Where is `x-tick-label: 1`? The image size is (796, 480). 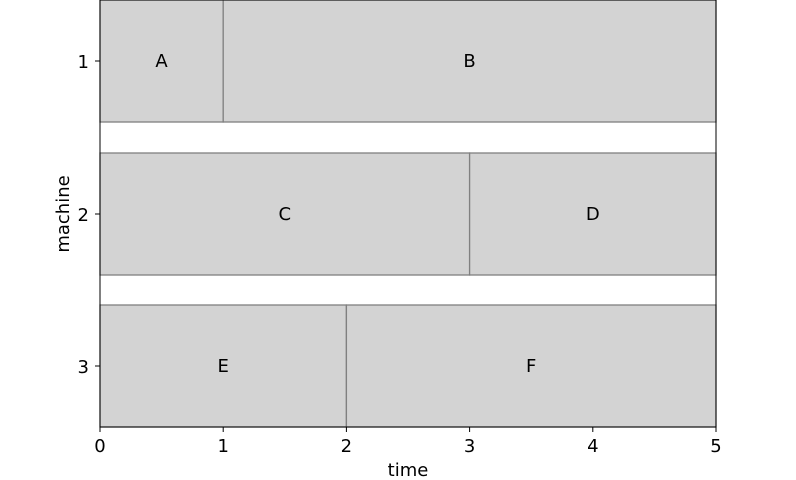 x-tick-label: 1 is located at coordinates (222, 446).